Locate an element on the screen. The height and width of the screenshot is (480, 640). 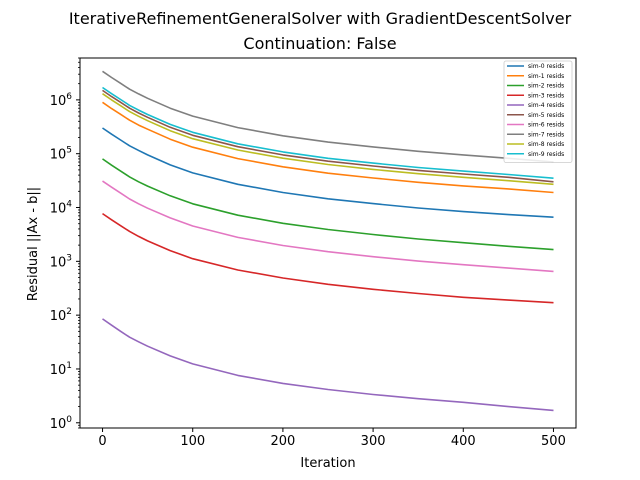
x-tick-label: 300 is located at coordinates (373, 441).